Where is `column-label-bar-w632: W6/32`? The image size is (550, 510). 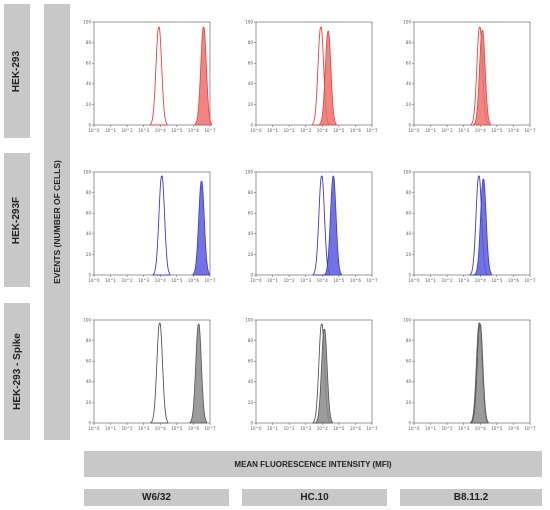 column-label-bar-w632: W6/32 is located at coordinates (156, 497).